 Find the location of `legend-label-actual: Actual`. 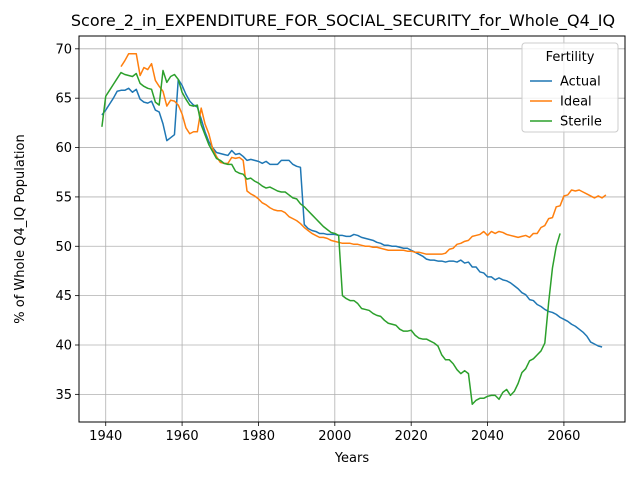

legend-label-actual: Actual is located at coordinates (580, 82).